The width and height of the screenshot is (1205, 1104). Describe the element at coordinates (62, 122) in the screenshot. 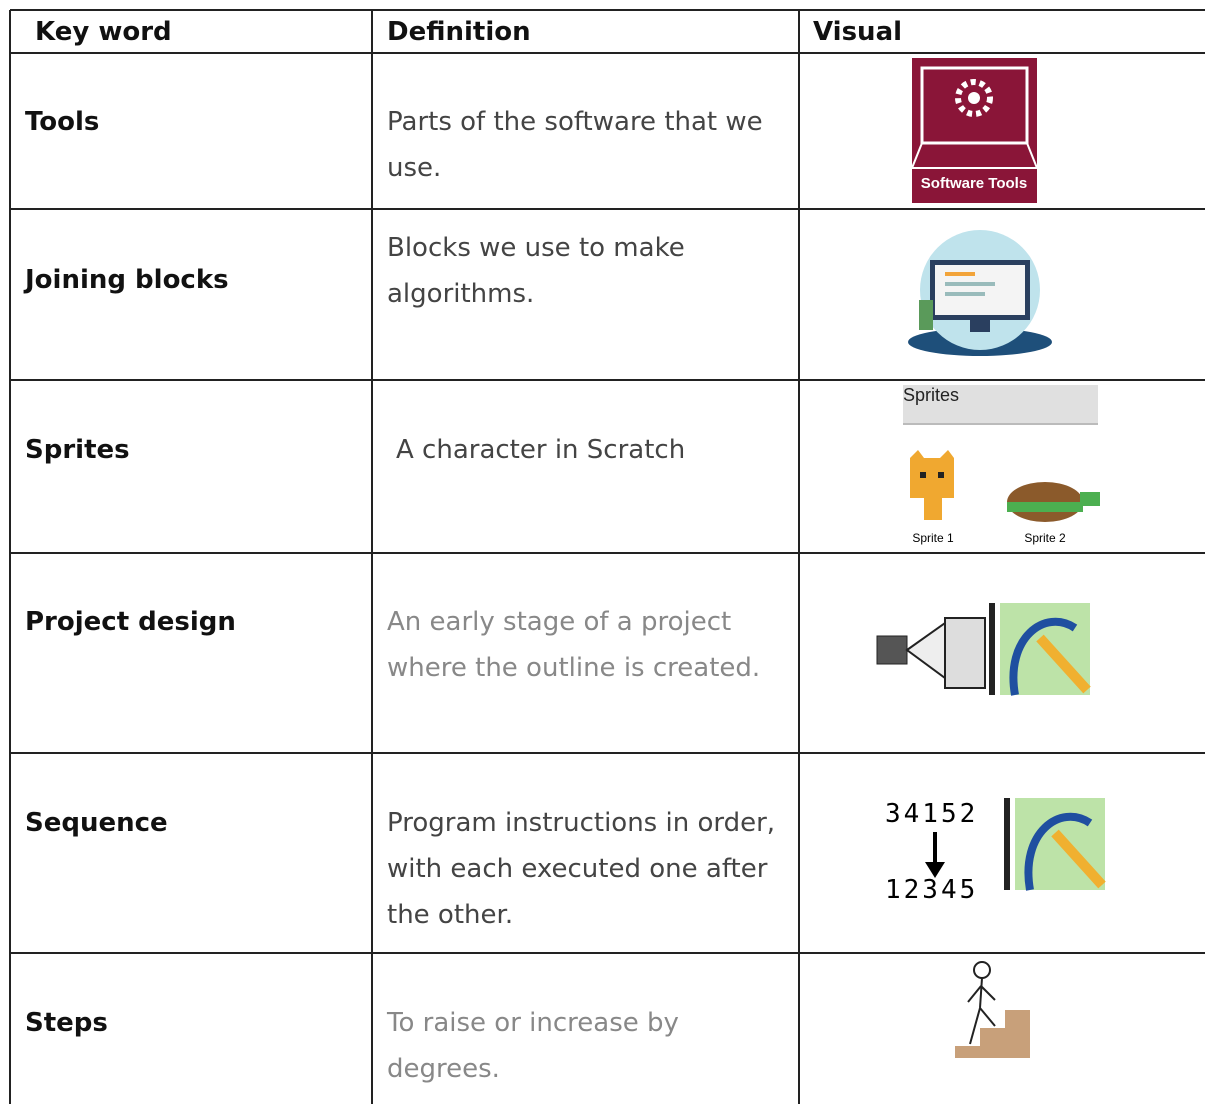

I see `keyword: Tools` at that location.